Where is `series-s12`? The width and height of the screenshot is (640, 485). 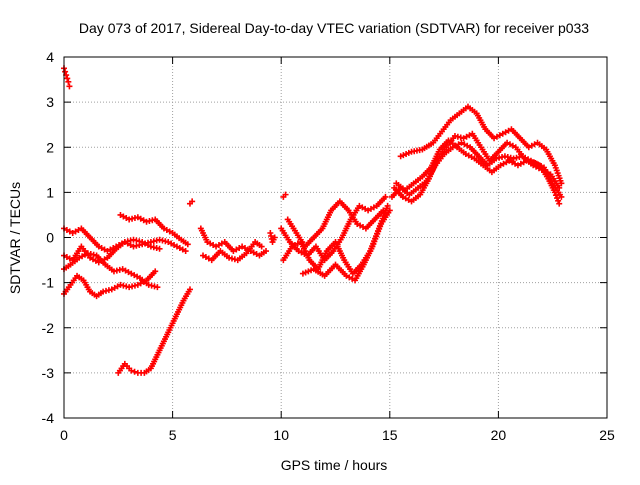
series-s12 is located at coordinates (284, 195).